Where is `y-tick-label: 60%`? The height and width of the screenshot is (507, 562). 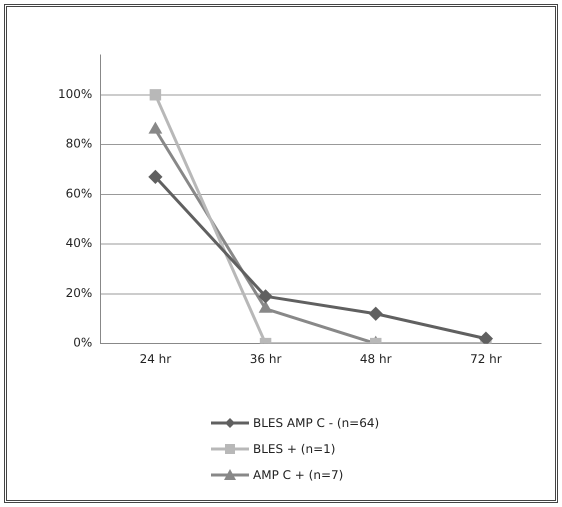
y-tick-label: 60% is located at coordinates (79, 193).